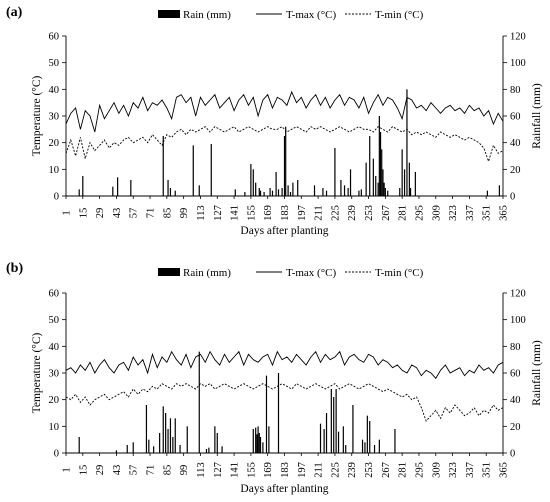 The image size is (550, 502). I want to click on x-tick-label: 155, so click(251, 470).